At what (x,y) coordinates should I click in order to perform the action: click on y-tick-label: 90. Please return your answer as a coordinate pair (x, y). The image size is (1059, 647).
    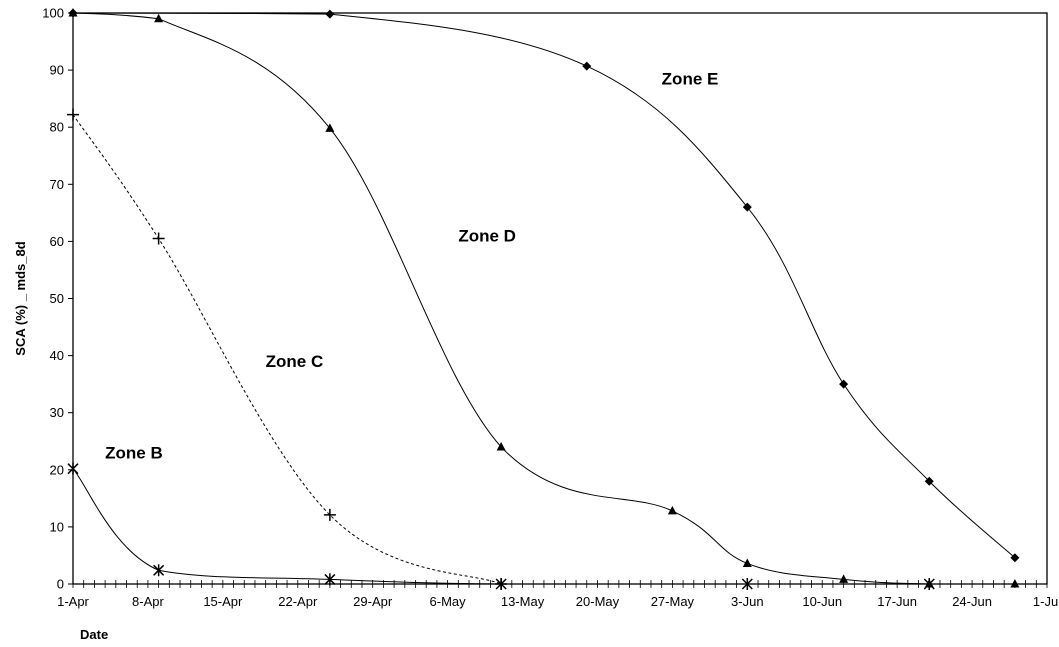
    Looking at the image, I should click on (57, 70).